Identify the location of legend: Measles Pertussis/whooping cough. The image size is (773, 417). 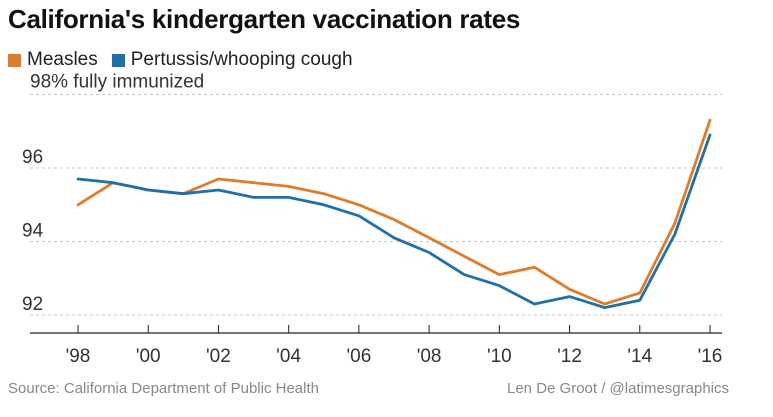
(187, 60).